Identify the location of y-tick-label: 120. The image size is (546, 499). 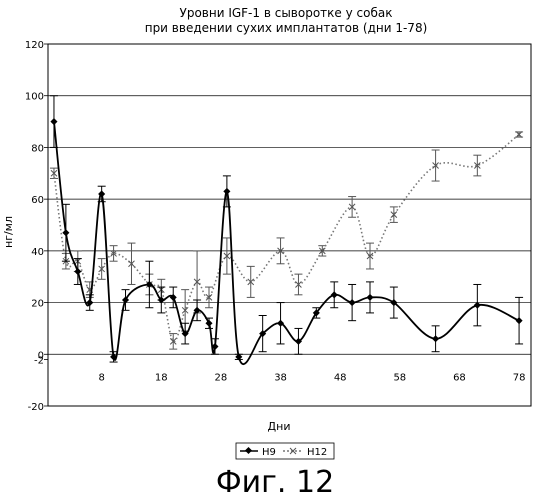
(34, 45).